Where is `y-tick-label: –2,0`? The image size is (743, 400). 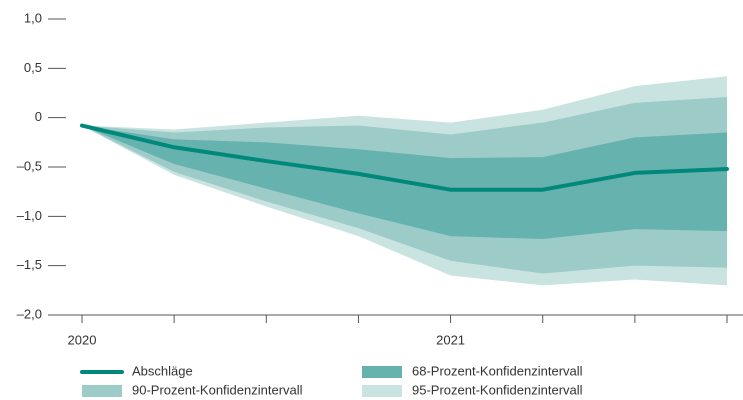
y-tick-label: –2,0 is located at coordinates (29, 313).